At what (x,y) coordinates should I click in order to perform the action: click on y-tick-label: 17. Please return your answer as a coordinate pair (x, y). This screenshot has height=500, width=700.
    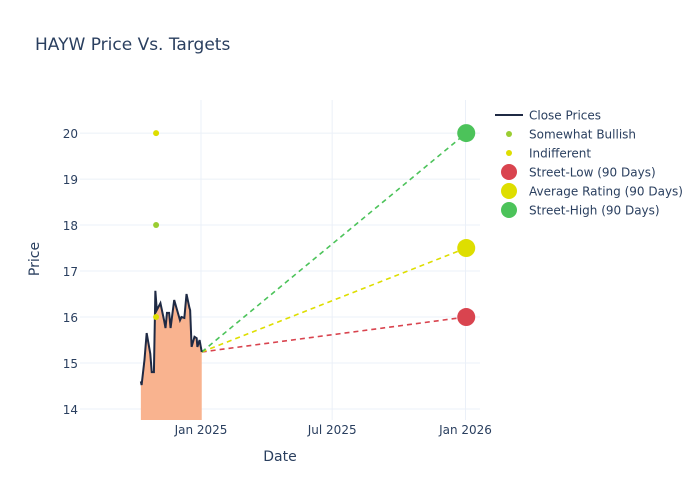
    Looking at the image, I should click on (70, 272).